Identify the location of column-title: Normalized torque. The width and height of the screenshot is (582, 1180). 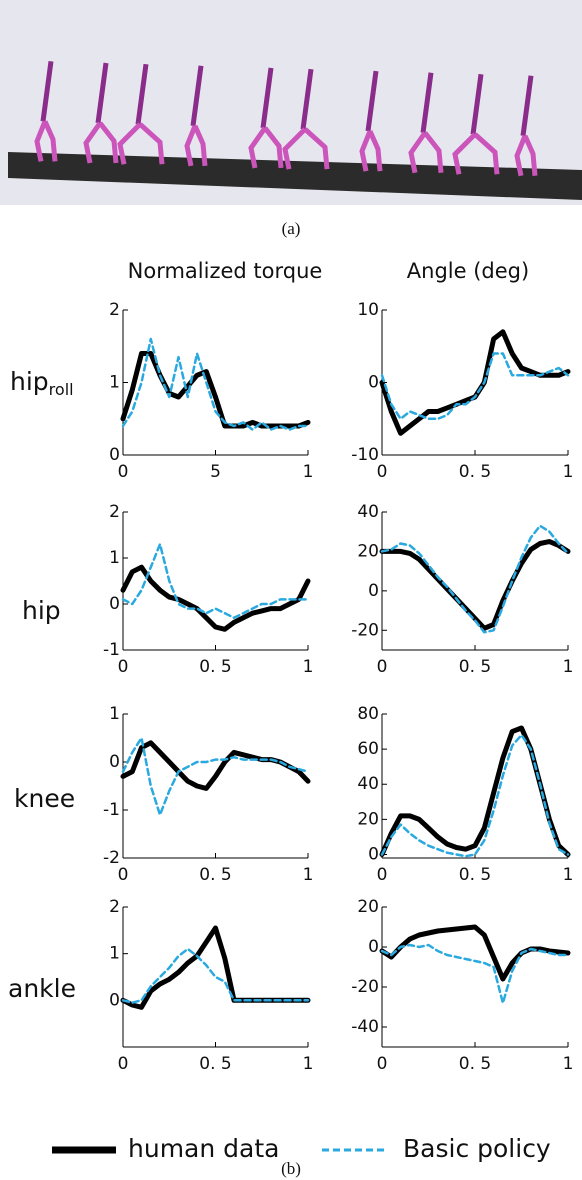
(225, 271).